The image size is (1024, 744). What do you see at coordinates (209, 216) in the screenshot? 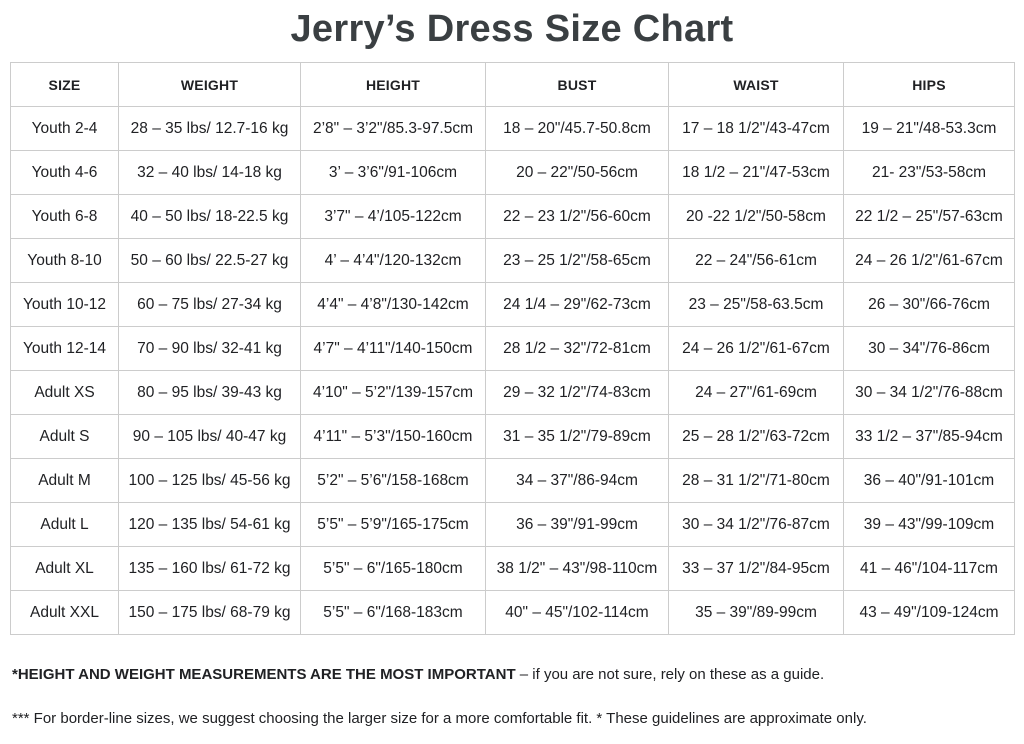
I see `measurement-cell: 40 – 50 lbs/ 18-22.5 kg` at bounding box center [209, 216].